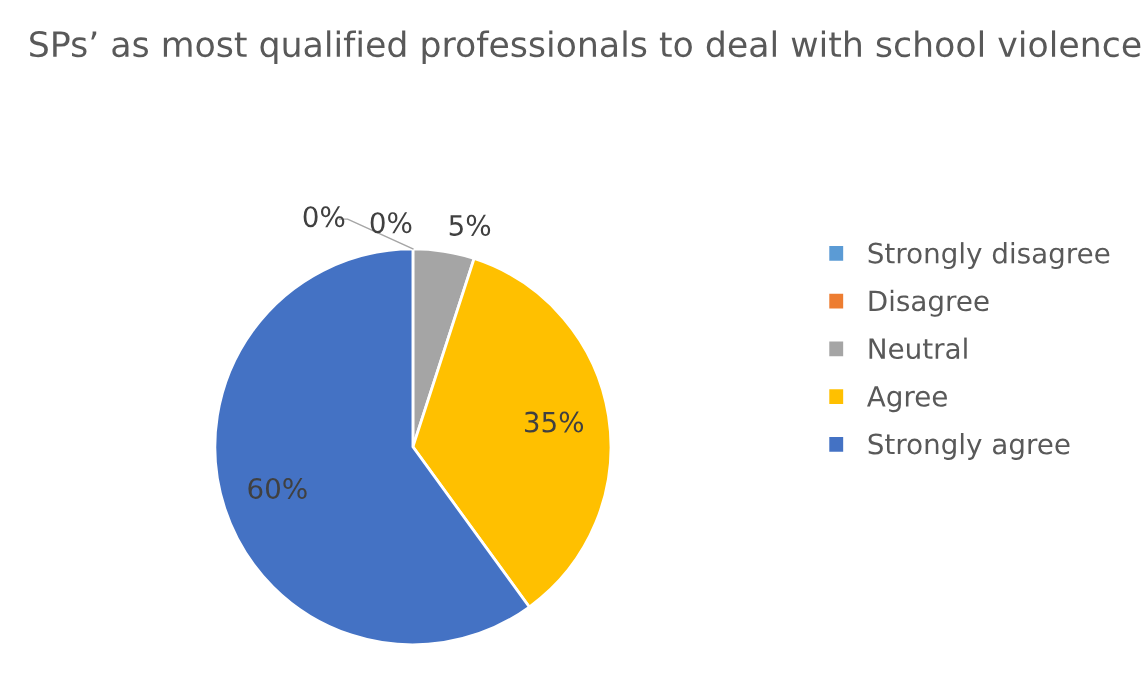  I want to click on legend-label: Agree, so click(907, 399).